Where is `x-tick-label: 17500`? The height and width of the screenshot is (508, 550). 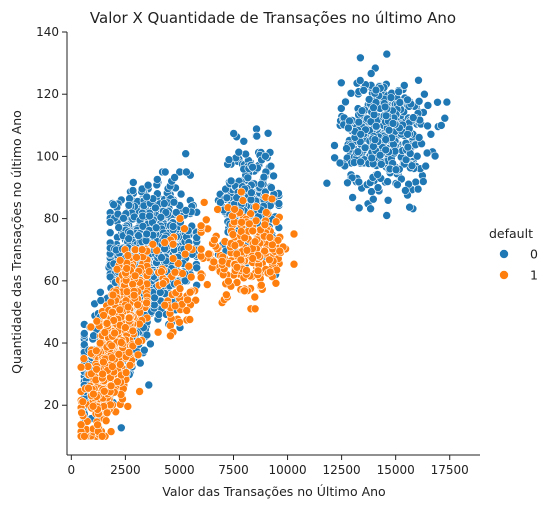
x-tick-label: 17500 is located at coordinates (450, 470).